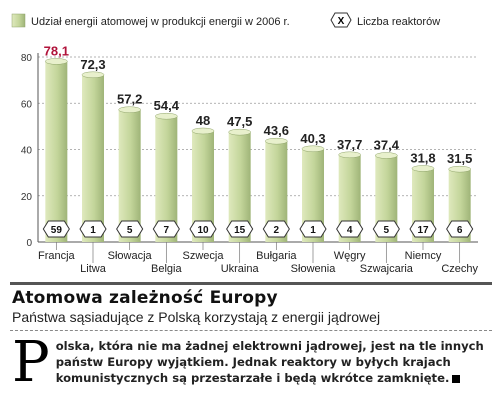 The image size is (500, 416). What do you see at coordinates (387, 145) in the screenshot?
I see `value-label: 37,4` at bounding box center [387, 145].